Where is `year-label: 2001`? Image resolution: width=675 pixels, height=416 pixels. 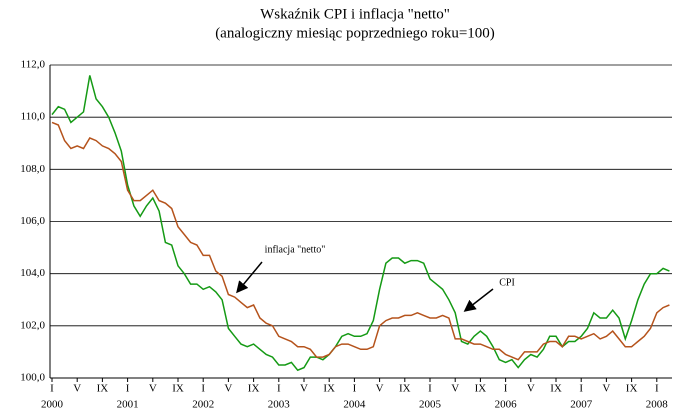
year-label: 2001 is located at coordinates (128, 405).